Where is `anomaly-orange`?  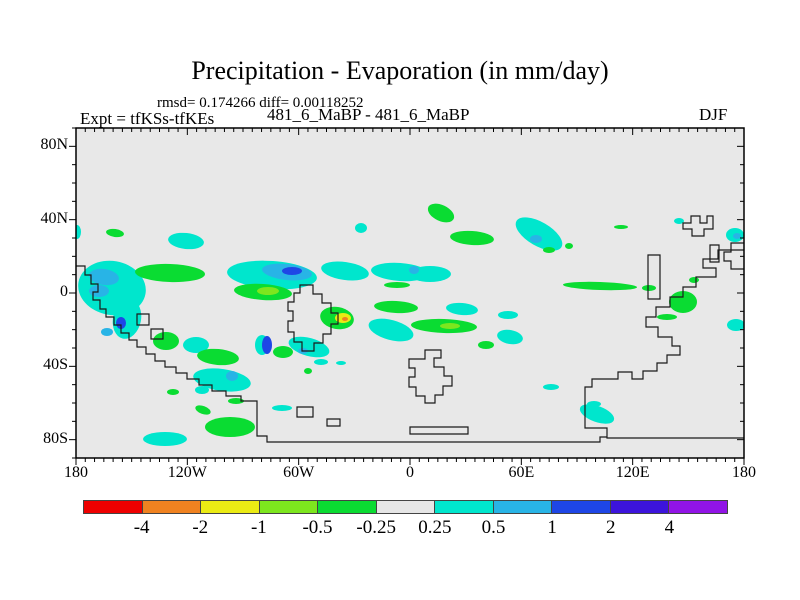 anomaly-orange is located at coordinates (345, 319).